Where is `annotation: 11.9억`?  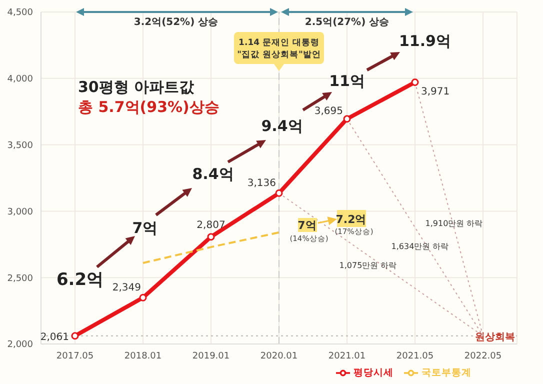
annotation: 11.9억 is located at coordinates (425, 41).